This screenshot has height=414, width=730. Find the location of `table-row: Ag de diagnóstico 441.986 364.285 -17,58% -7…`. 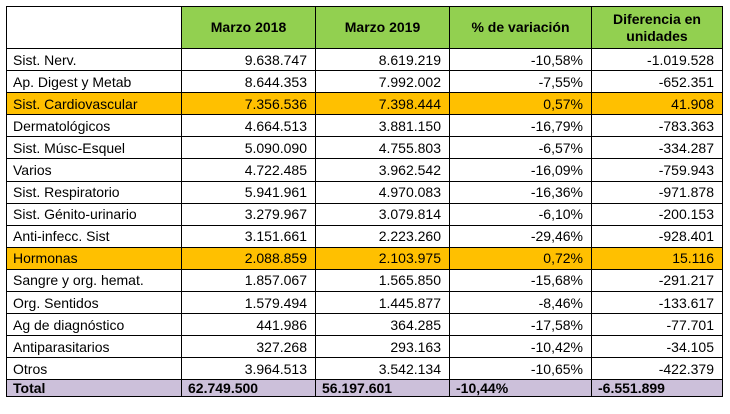

table-row: Ag de diagnóstico 441.986 364.285 -17,58% -7… is located at coordinates (364, 325).